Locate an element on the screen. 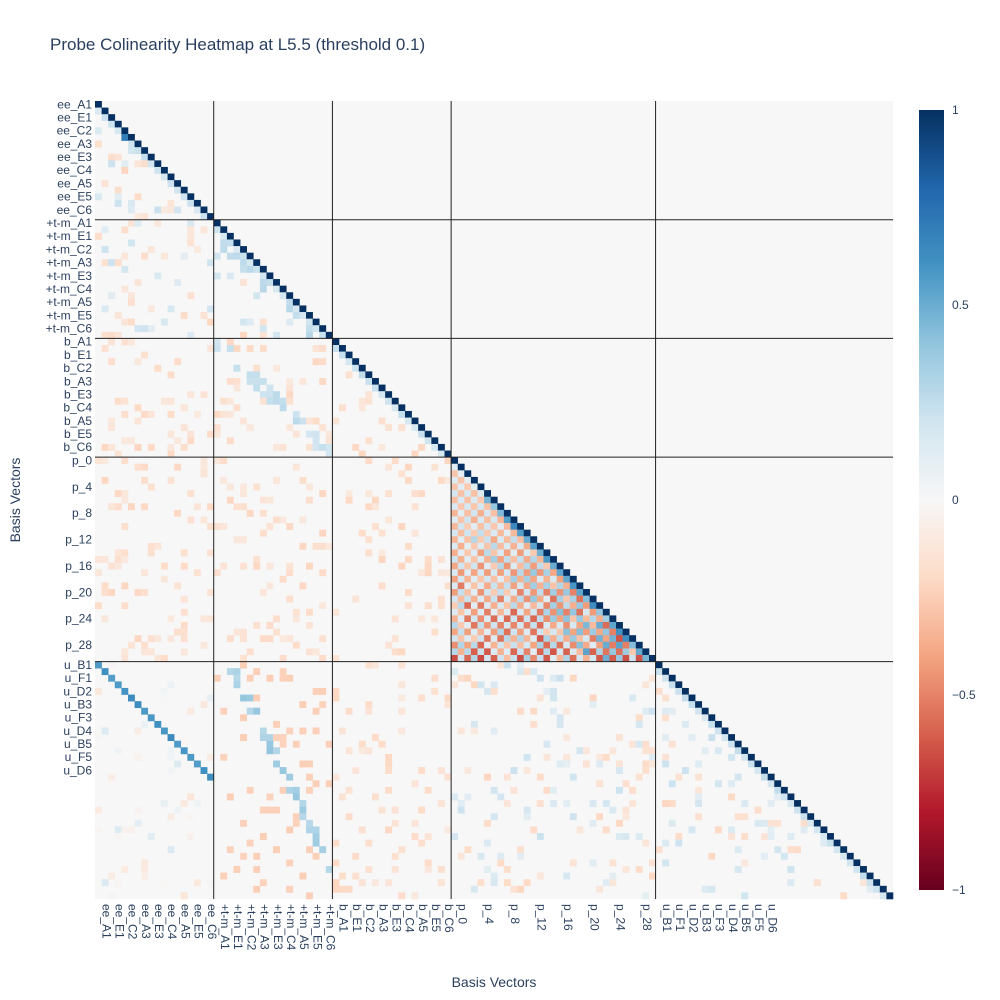  x-tick-label: +t-m_A1 is located at coordinates (225, 927).